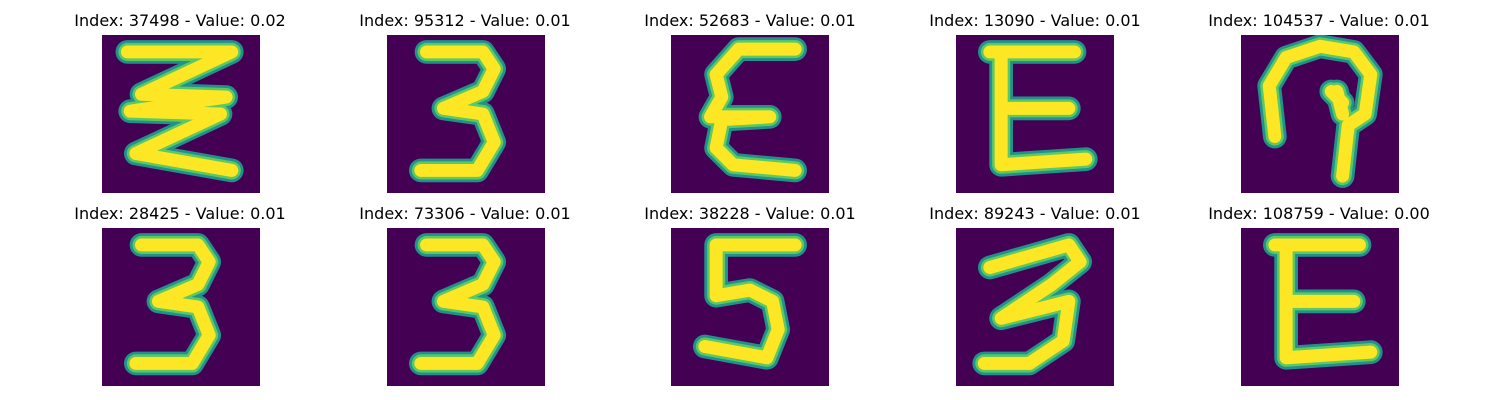 The width and height of the screenshot is (1500, 400). Describe the element at coordinates (465, 20) in the screenshot. I see `panel-title: Index: 95312 - Value: 0.01` at that location.